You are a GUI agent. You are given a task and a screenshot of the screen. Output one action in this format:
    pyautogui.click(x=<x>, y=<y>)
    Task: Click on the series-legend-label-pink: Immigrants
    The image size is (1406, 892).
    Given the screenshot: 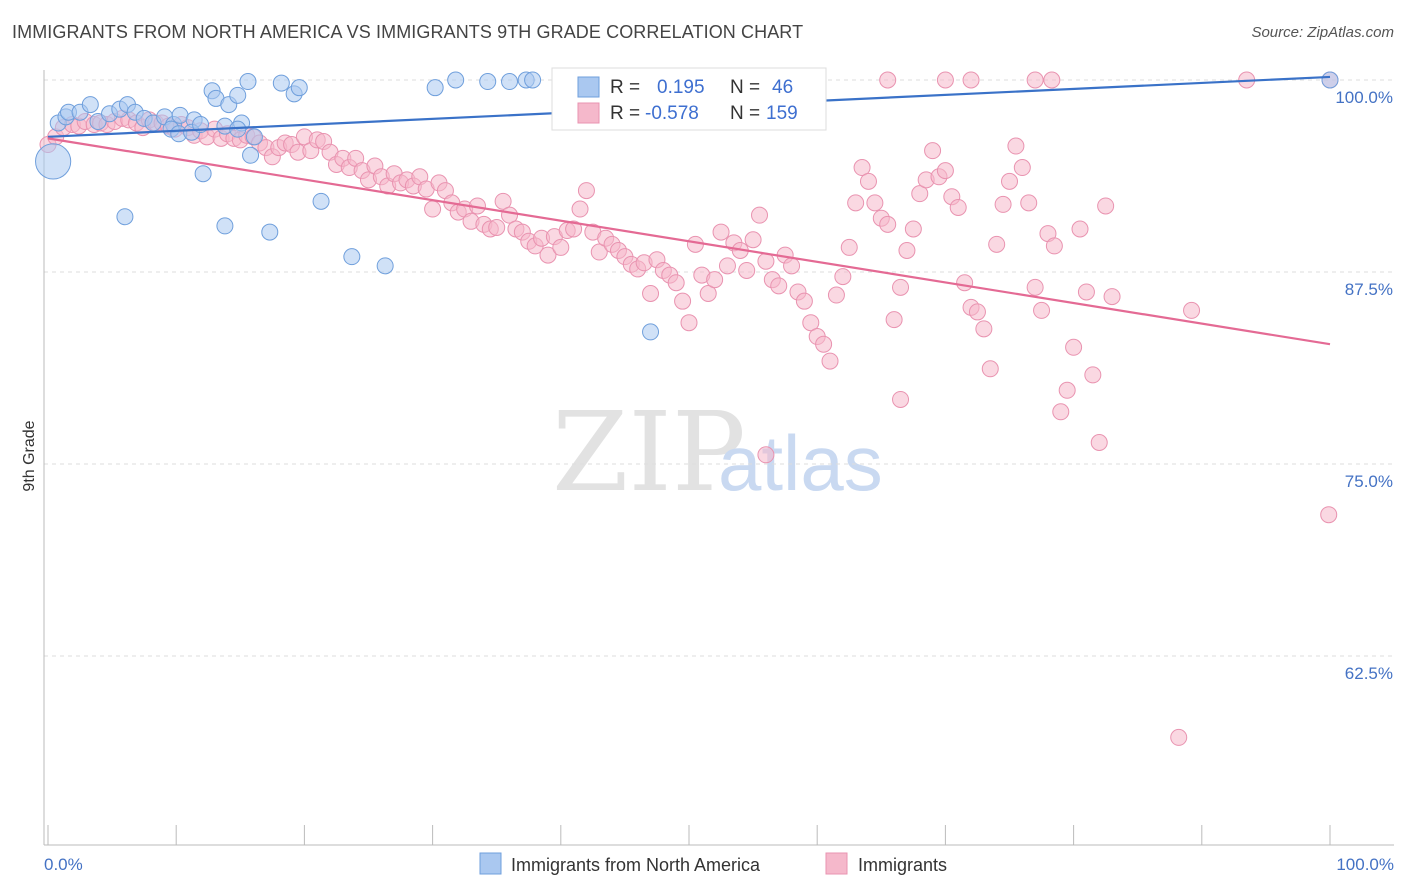 What is the action you would take?
    pyautogui.click(x=902, y=865)
    